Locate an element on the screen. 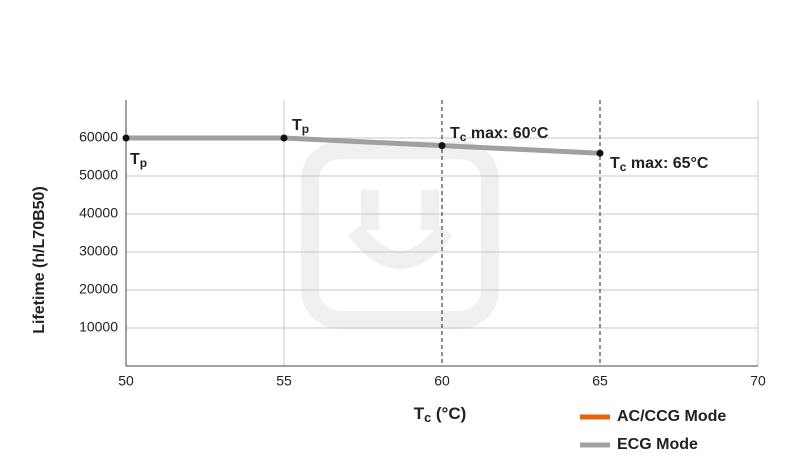  y-tick-label: 40000 is located at coordinates (98, 213).